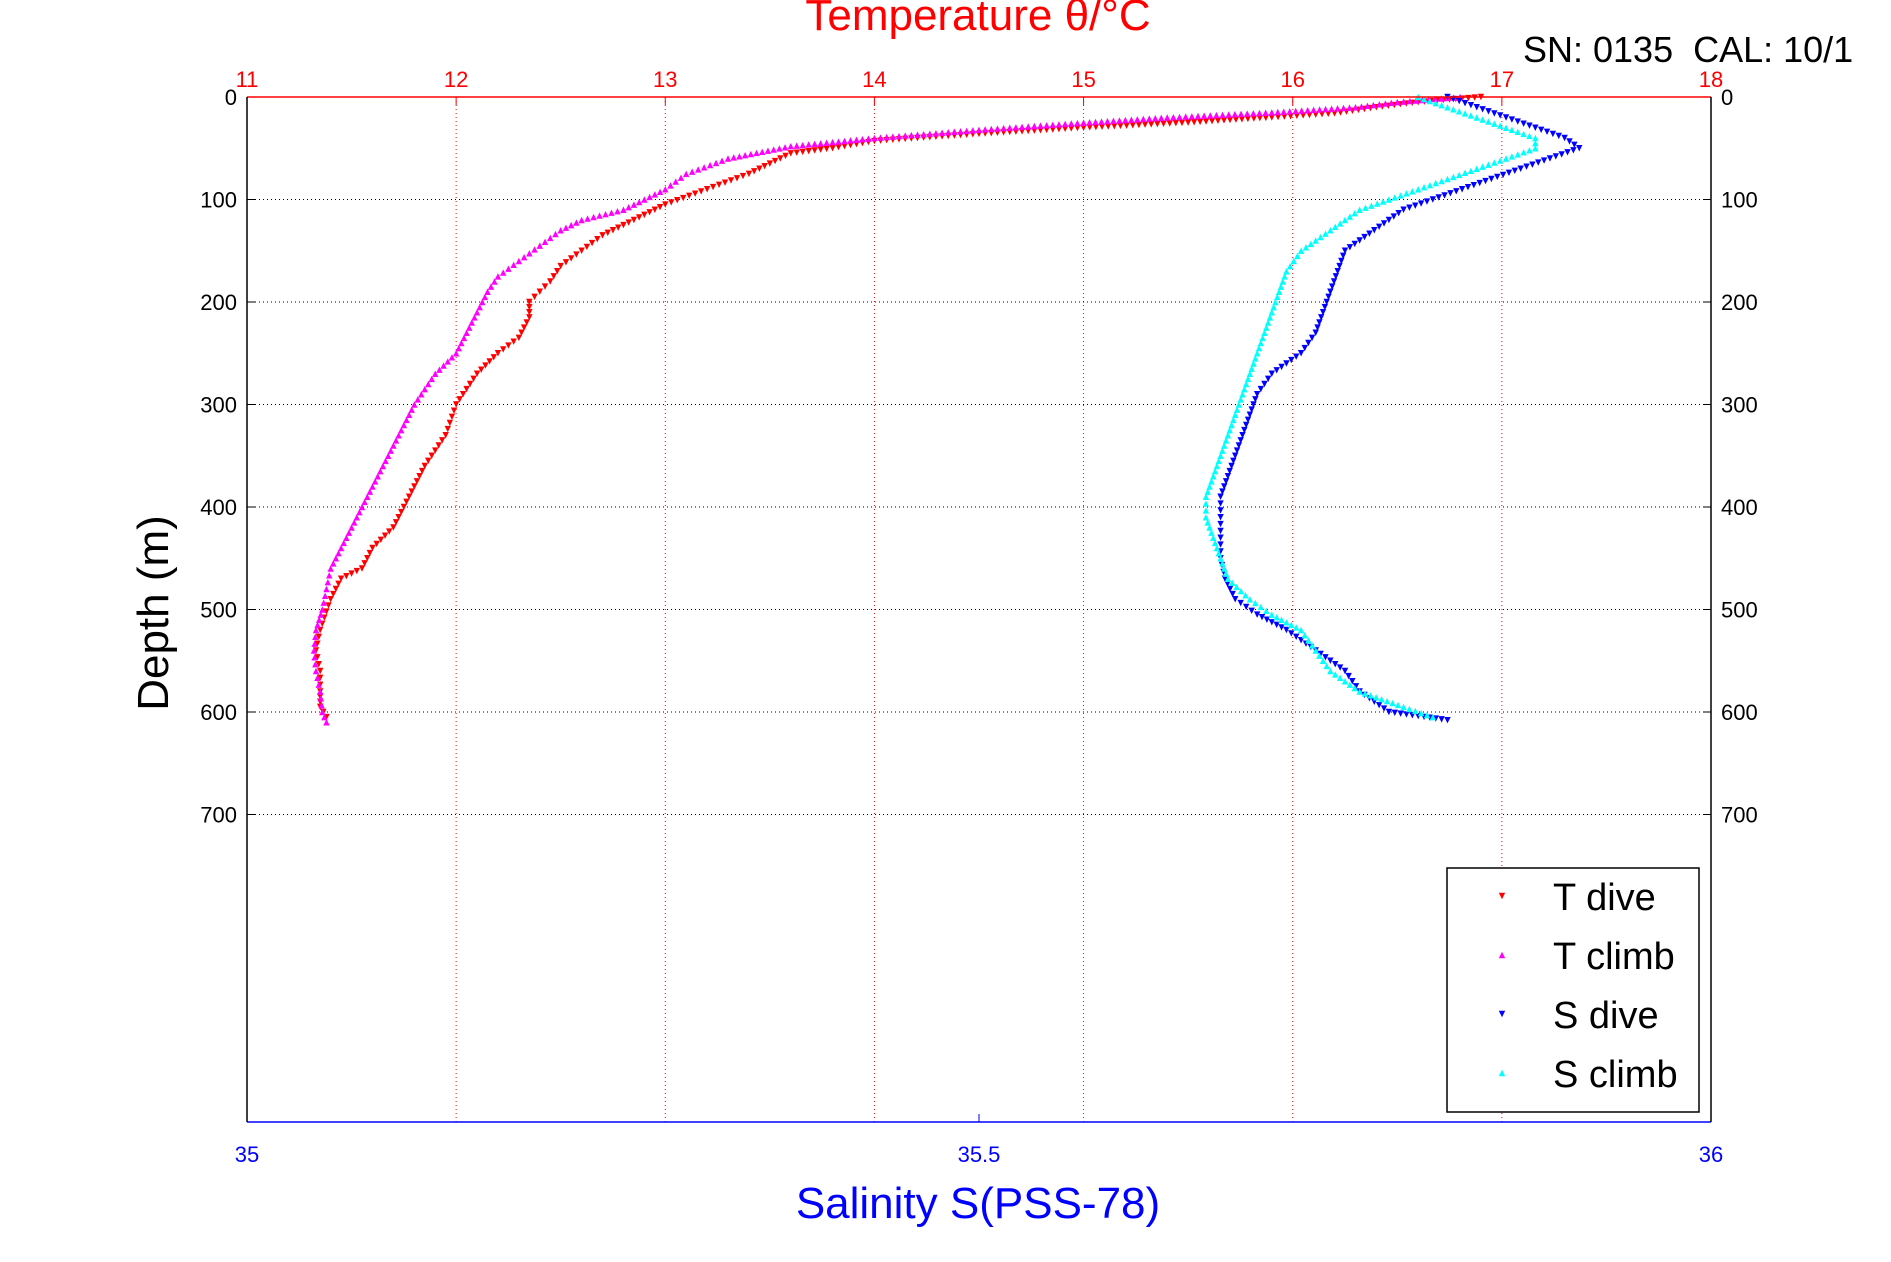 The width and height of the screenshot is (1891, 1262). Describe the element at coordinates (1083, 79) in the screenshot. I see `temperature-tick-label: 15` at that location.